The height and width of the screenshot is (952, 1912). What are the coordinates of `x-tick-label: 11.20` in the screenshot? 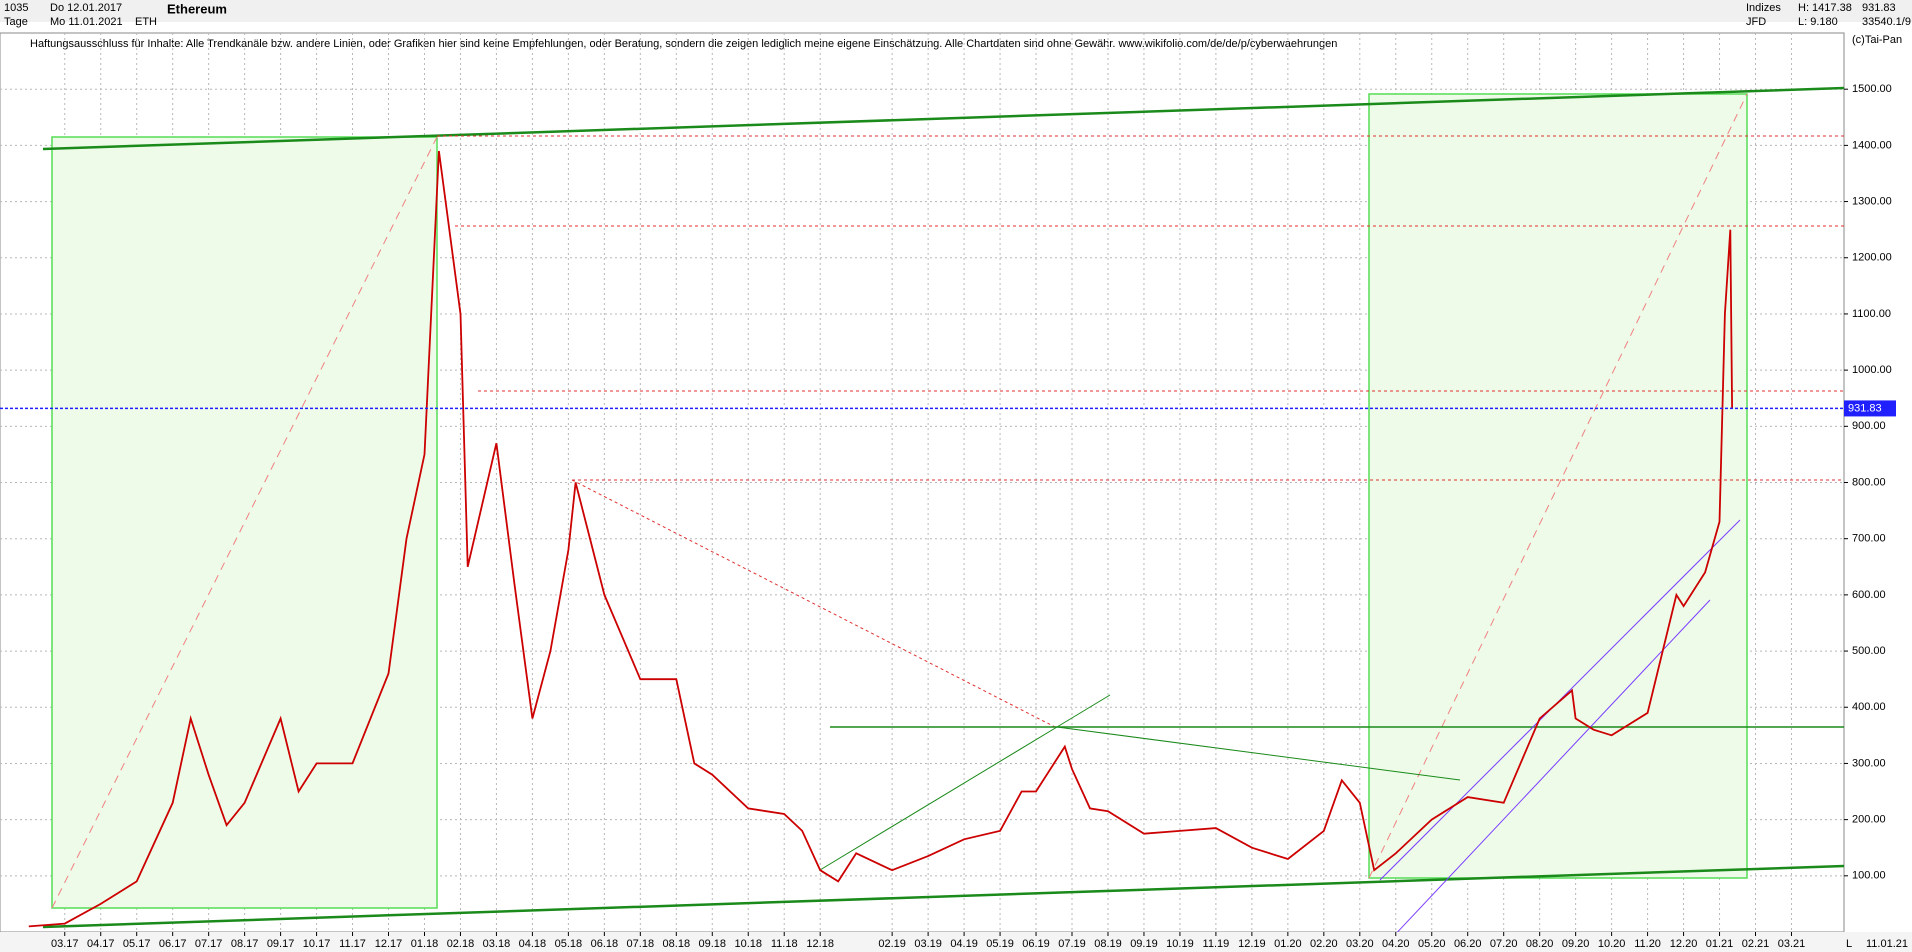 It's located at (1647, 944).